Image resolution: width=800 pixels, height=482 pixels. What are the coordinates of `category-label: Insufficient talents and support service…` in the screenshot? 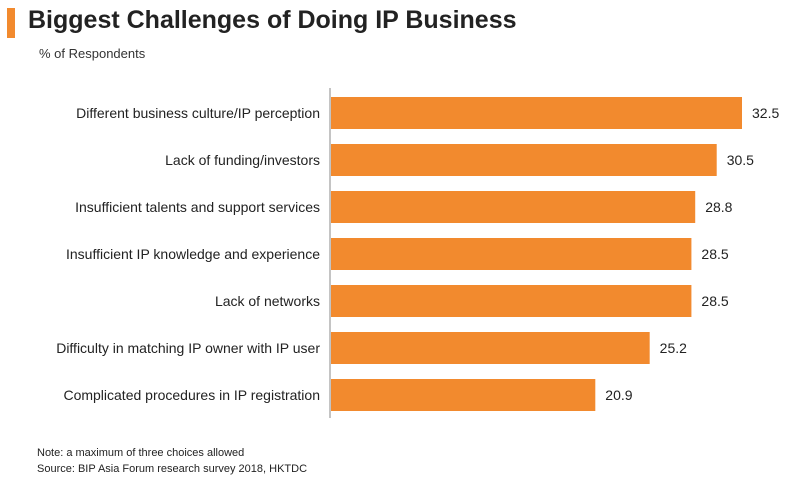 It's located at (197, 207).